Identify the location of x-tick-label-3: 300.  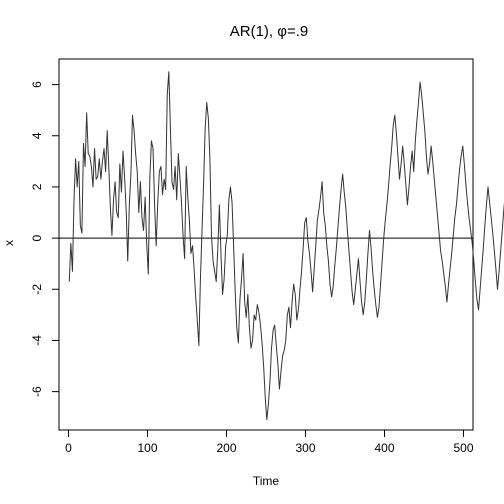
(305, 448).